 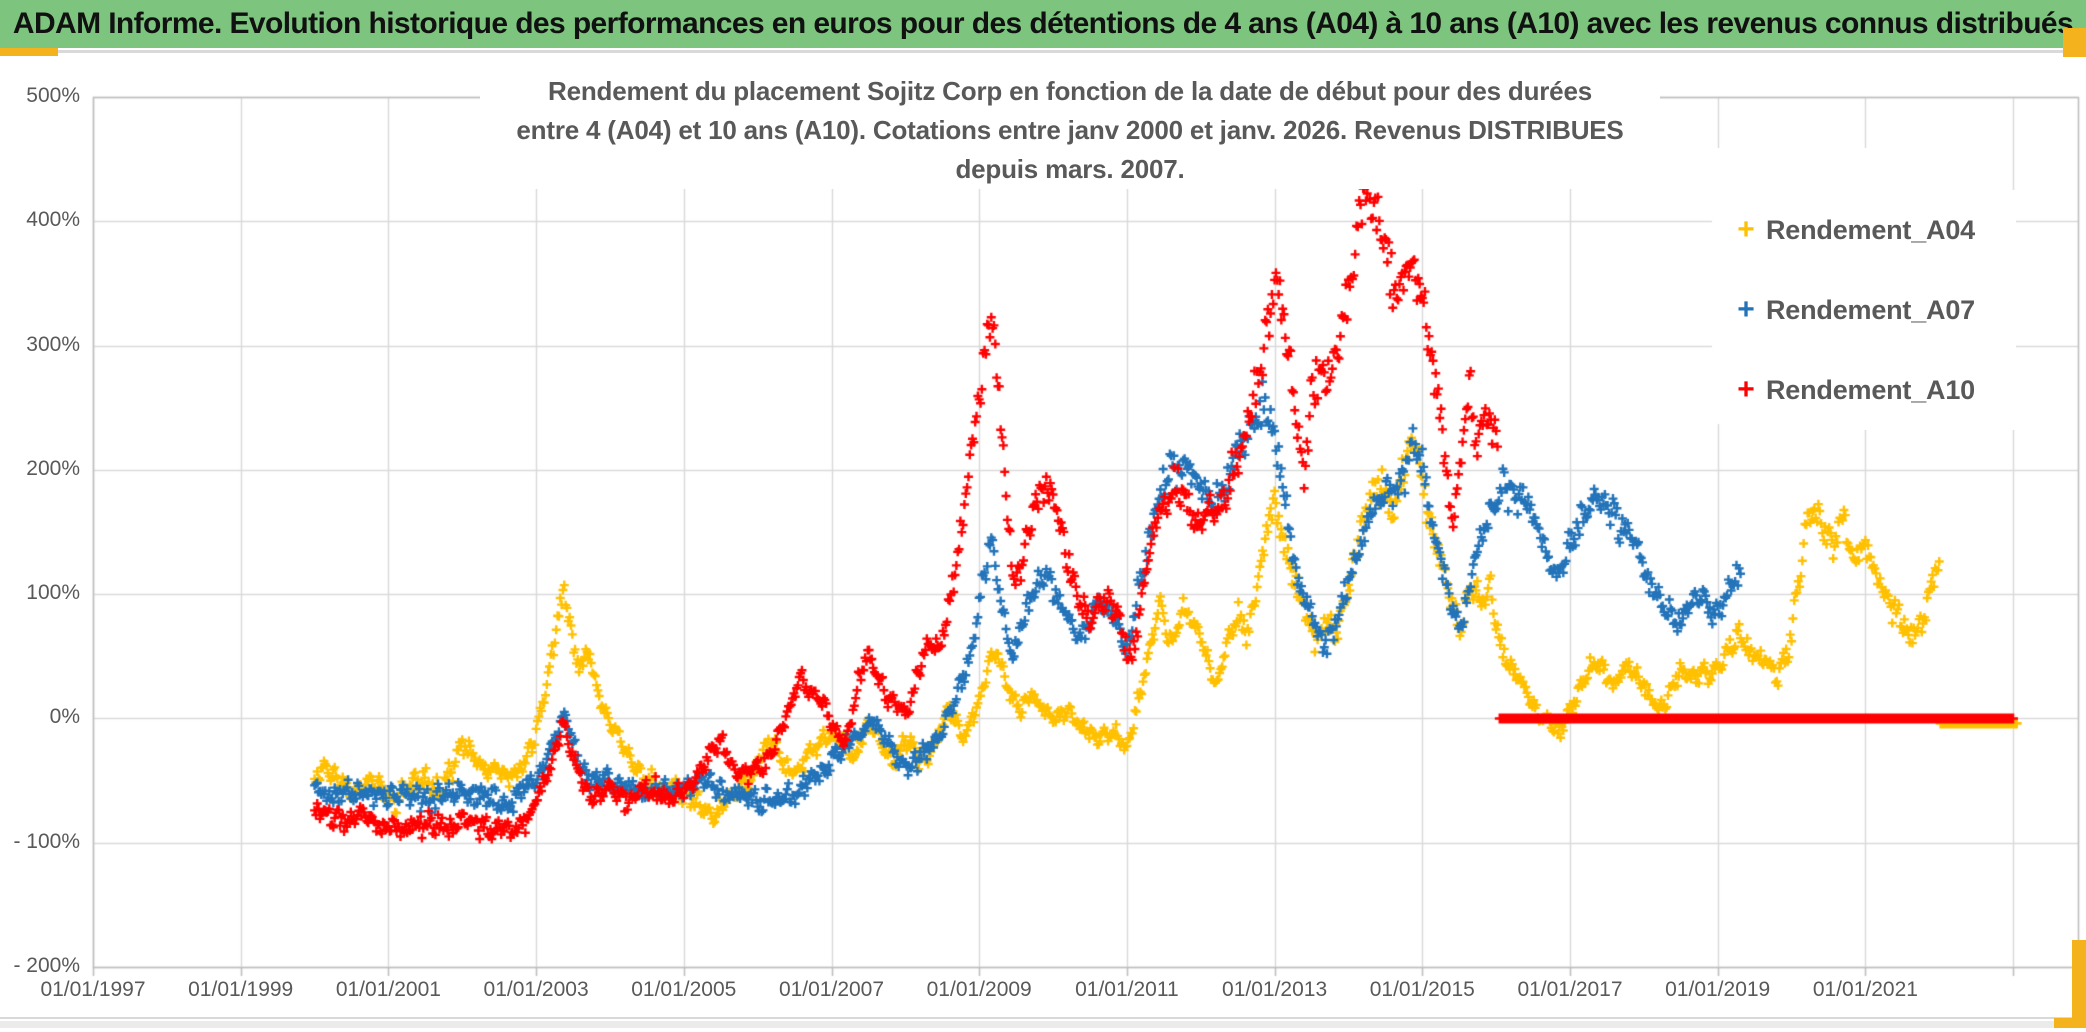 I want to click on y-tick-label: 300%, so click(x=53, y=344).